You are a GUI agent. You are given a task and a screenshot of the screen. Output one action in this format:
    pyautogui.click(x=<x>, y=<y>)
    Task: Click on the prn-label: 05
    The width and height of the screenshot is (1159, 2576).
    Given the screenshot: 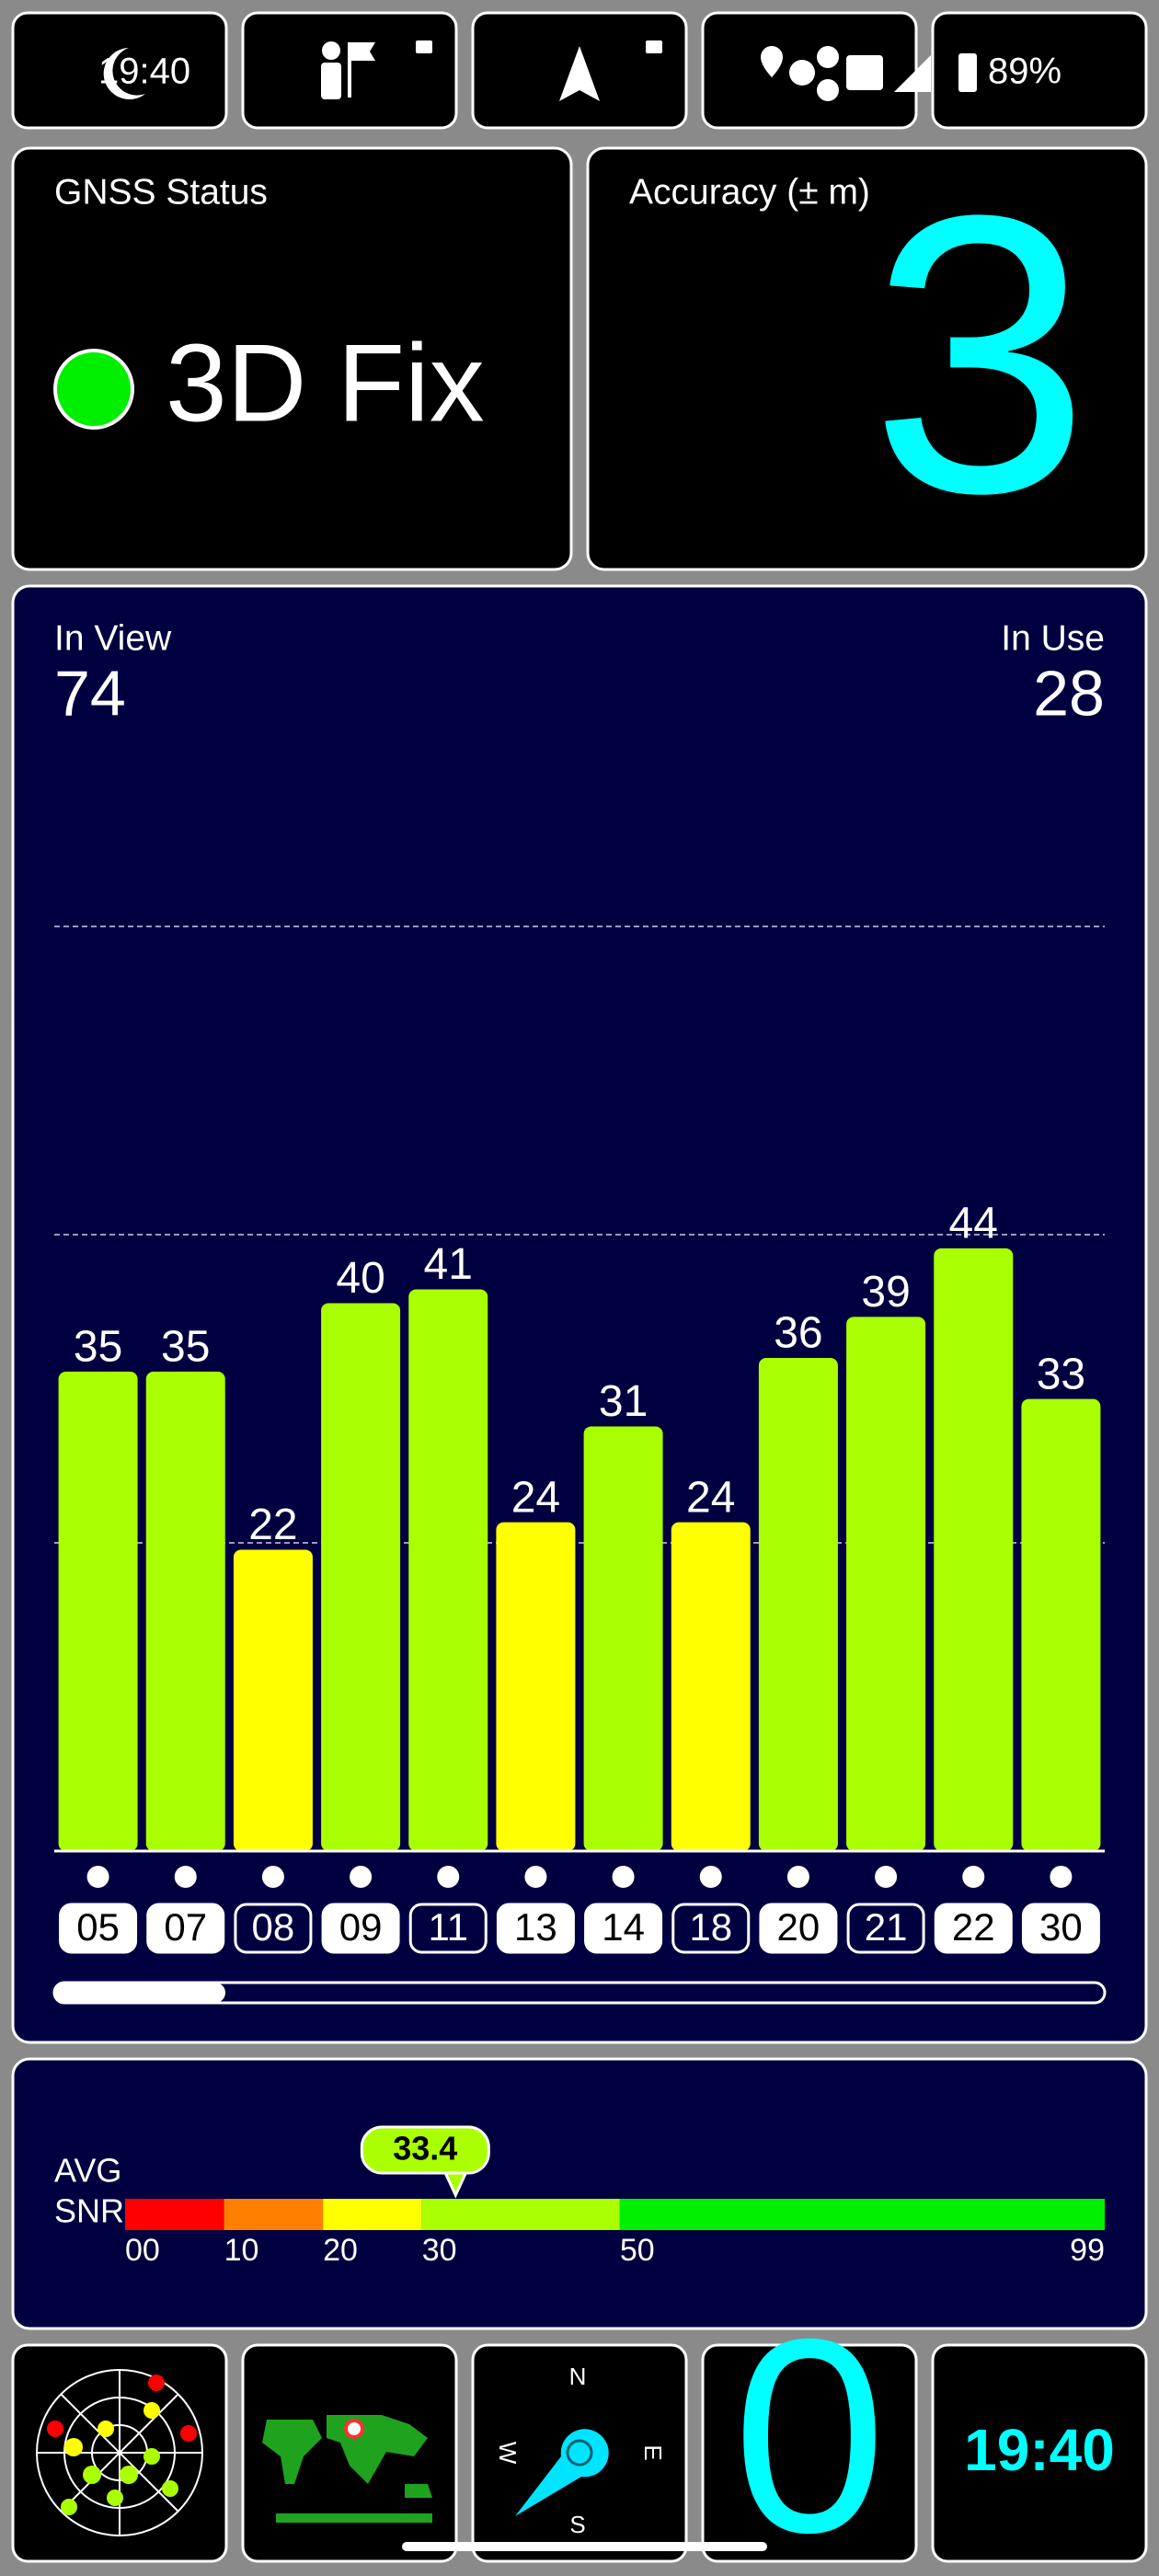 What is the action you would take?
    pyautogui.click(x=98, y=1927)
    